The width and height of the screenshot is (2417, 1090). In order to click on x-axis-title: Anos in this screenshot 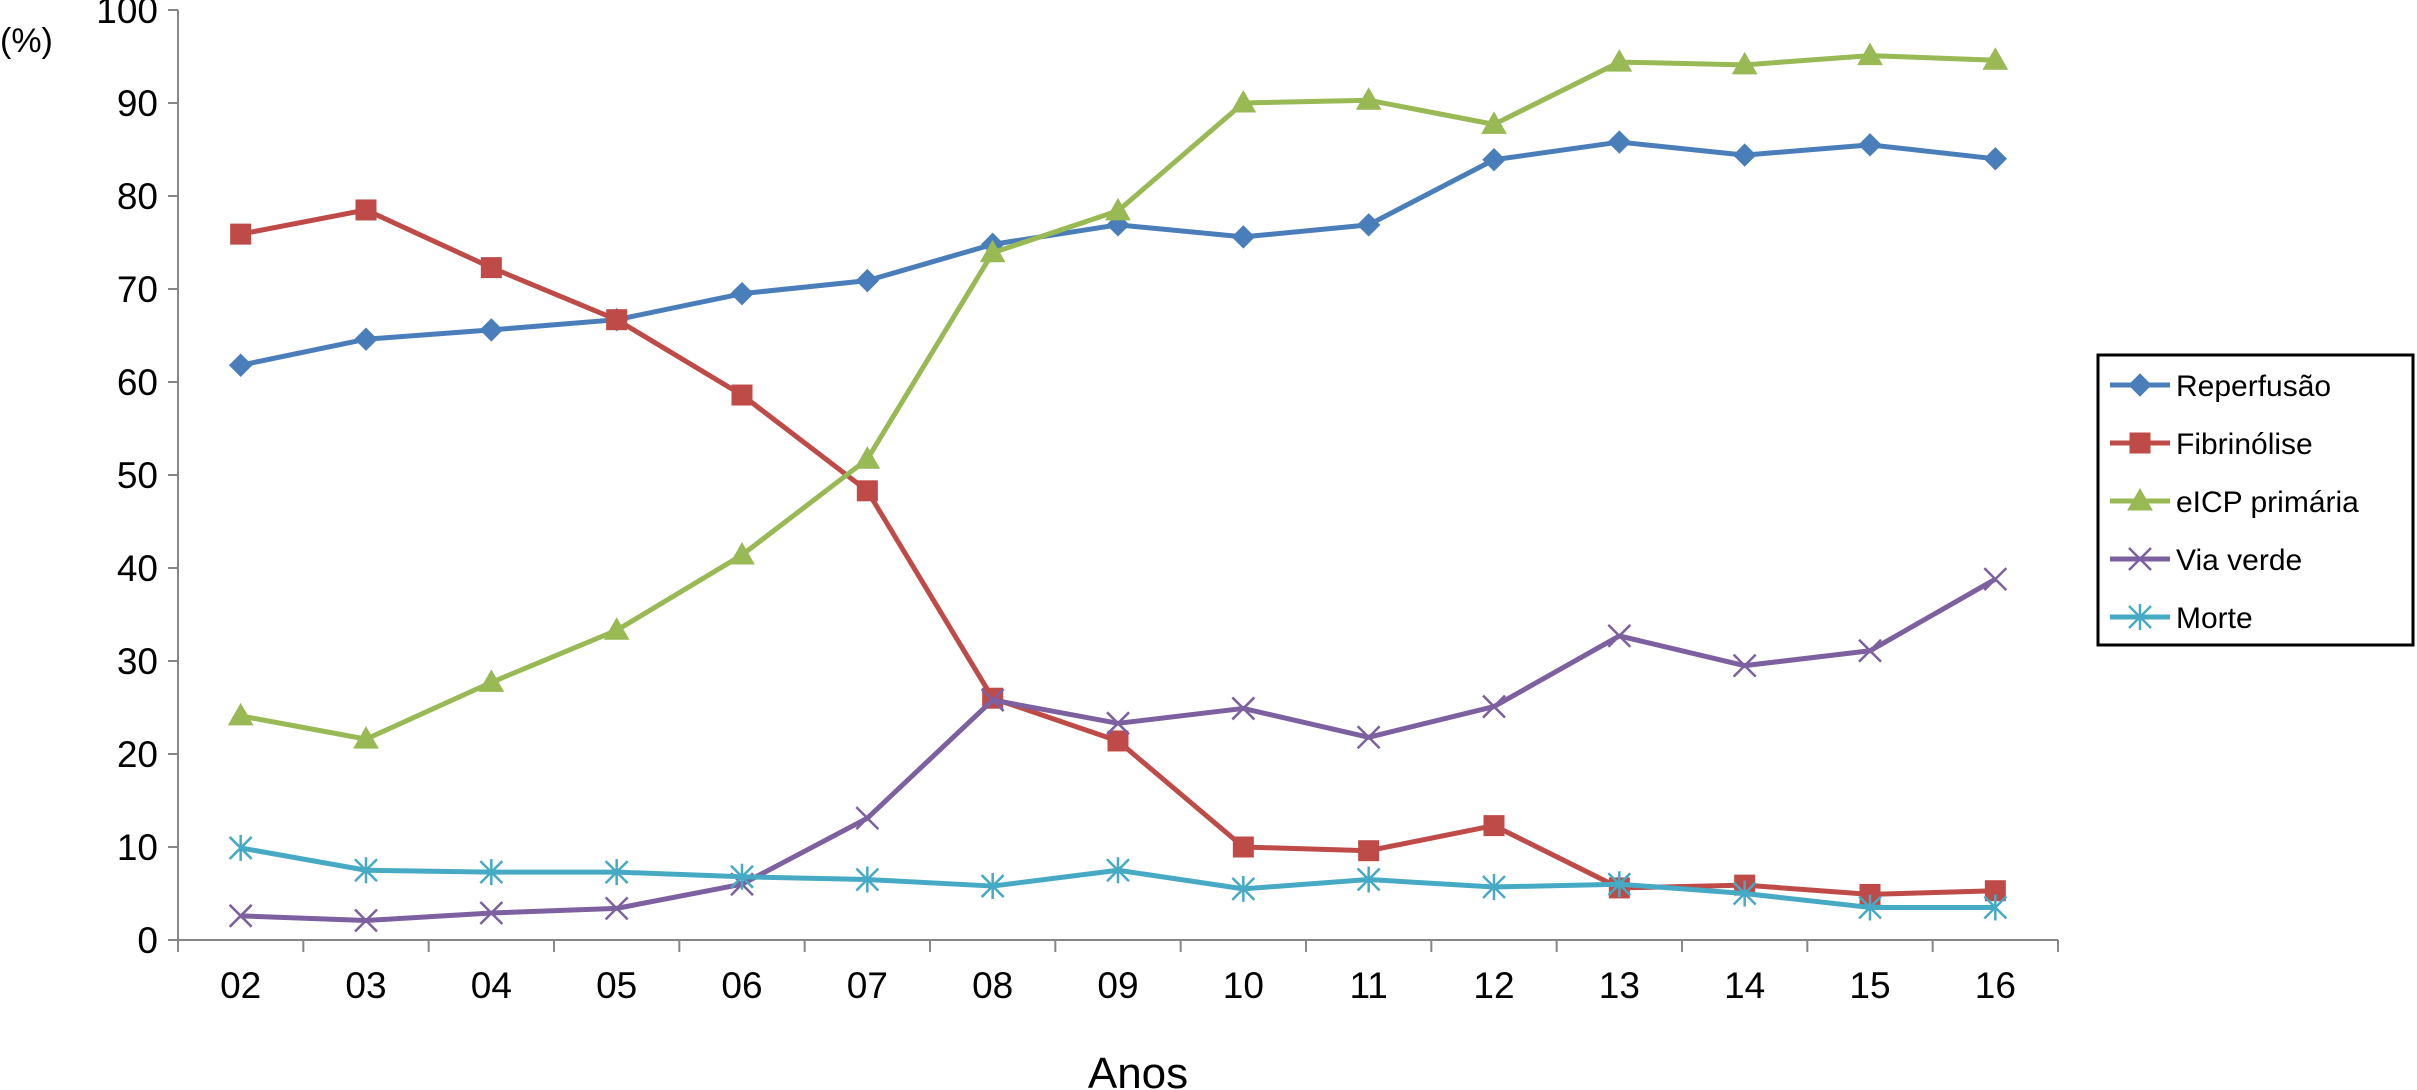, I will do `click(1138, 1069)`.